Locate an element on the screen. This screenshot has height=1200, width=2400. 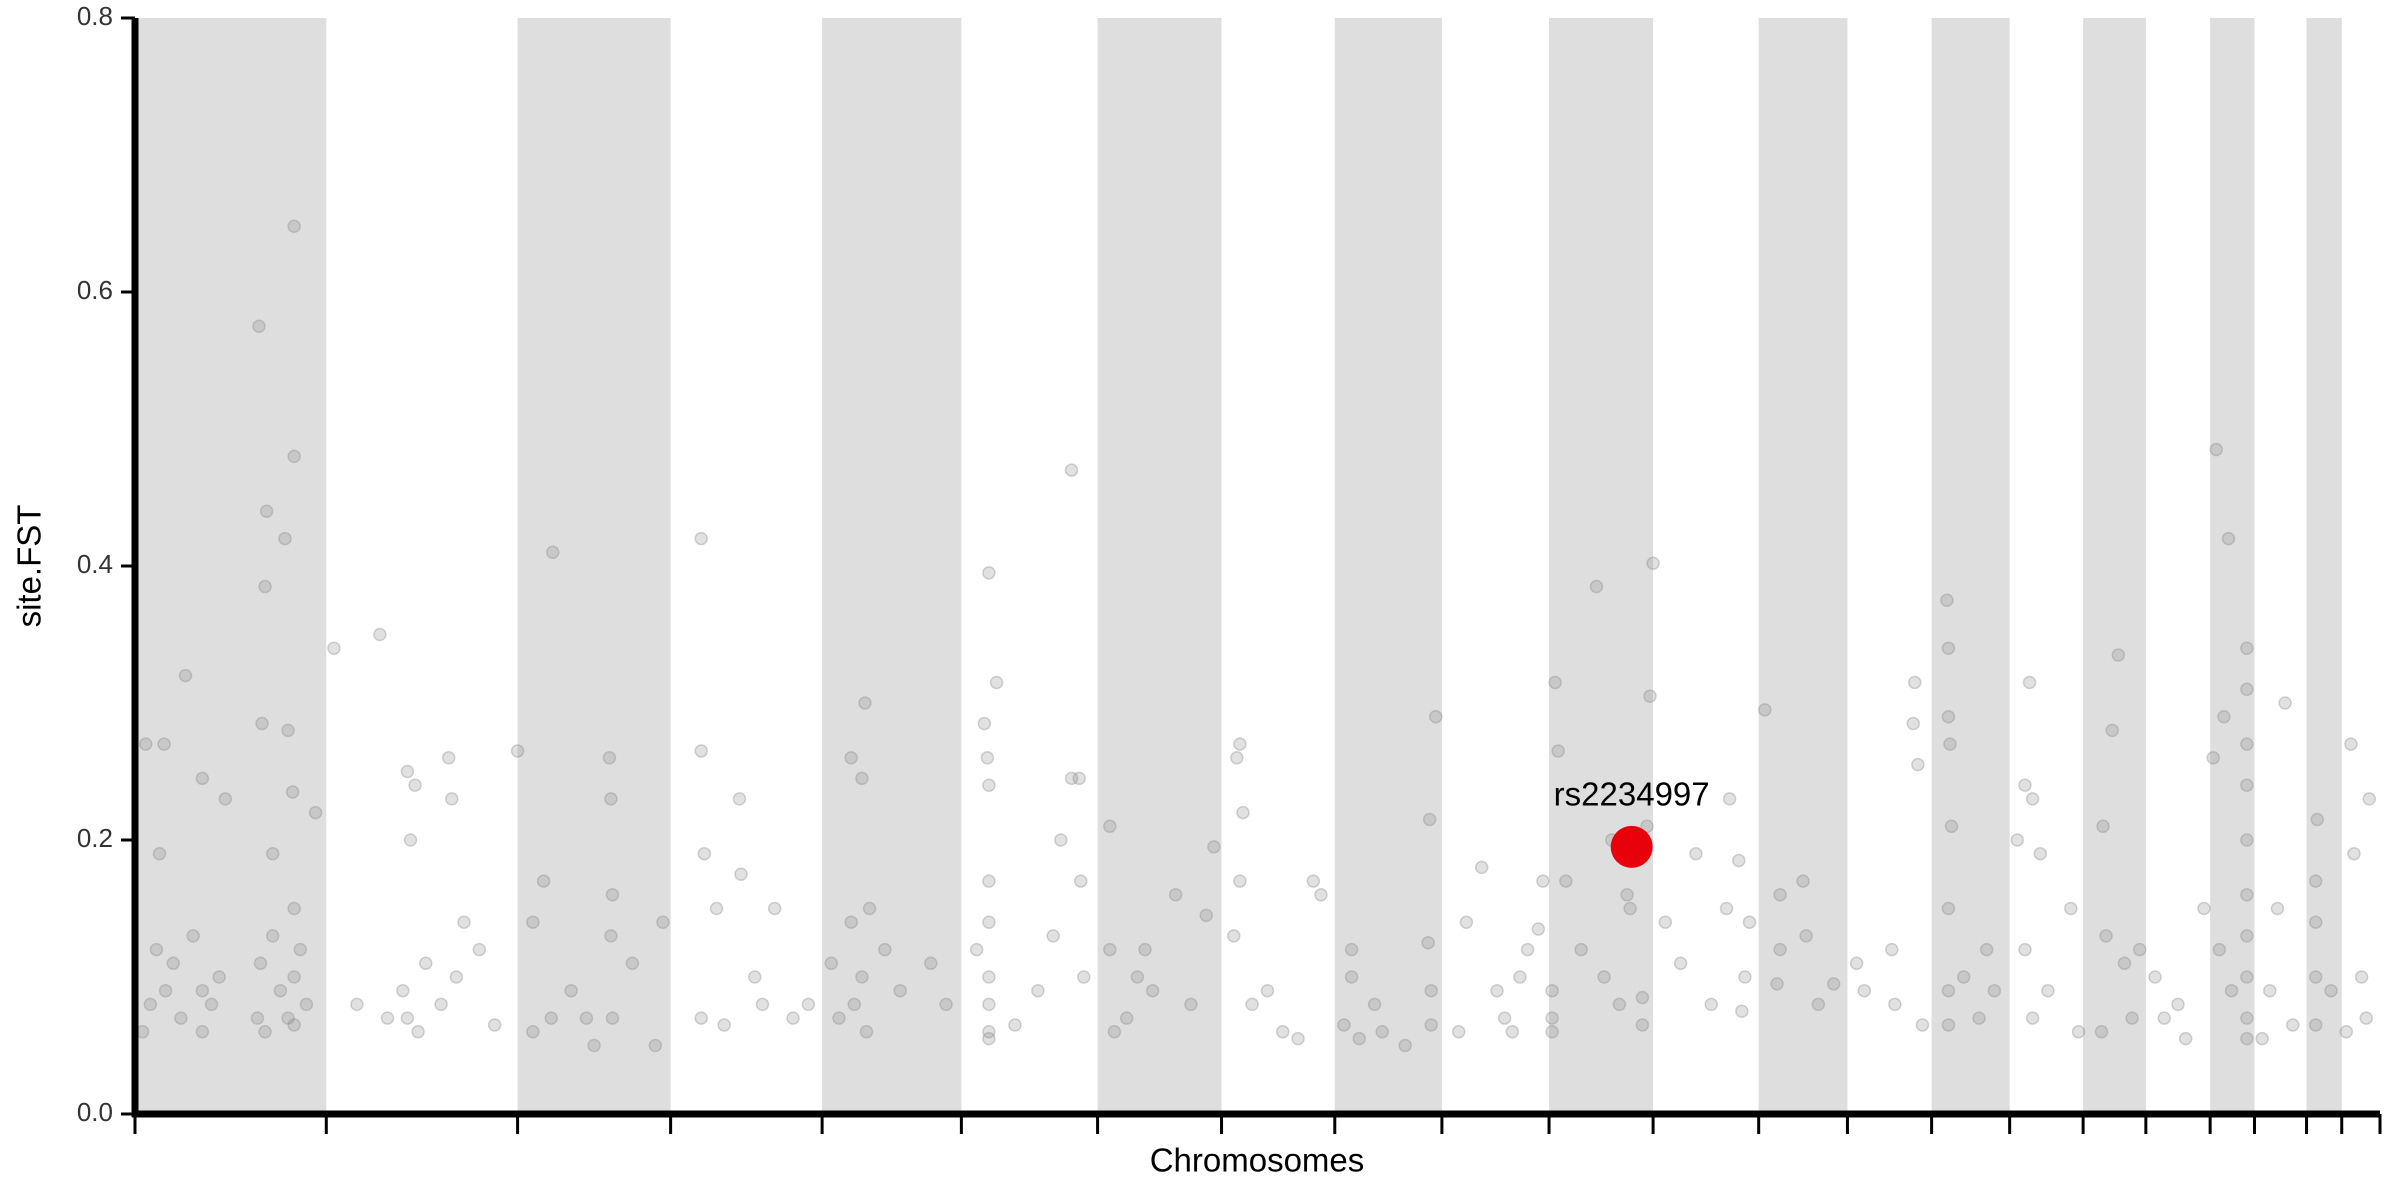
chromosome-band is located at coordinates (2114, 566).